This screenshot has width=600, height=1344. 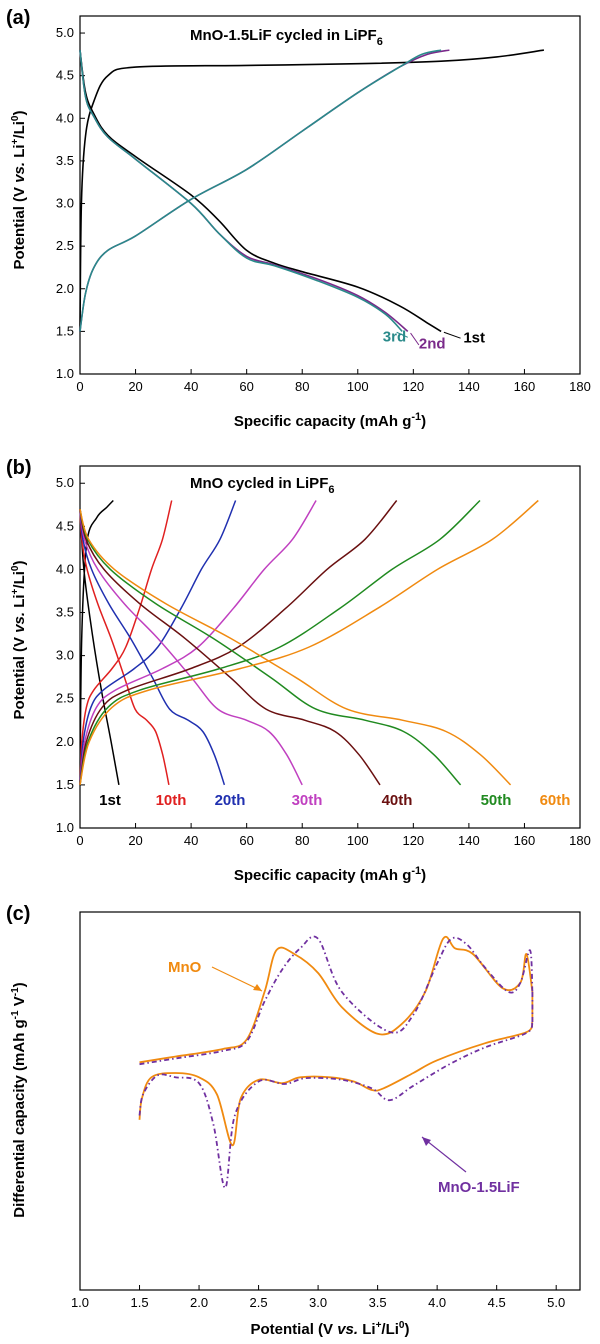 What do you see at coordinates (469, 386) in the screenshot?
I see `x-tick-label: 140` at bounding box center [469, 386].